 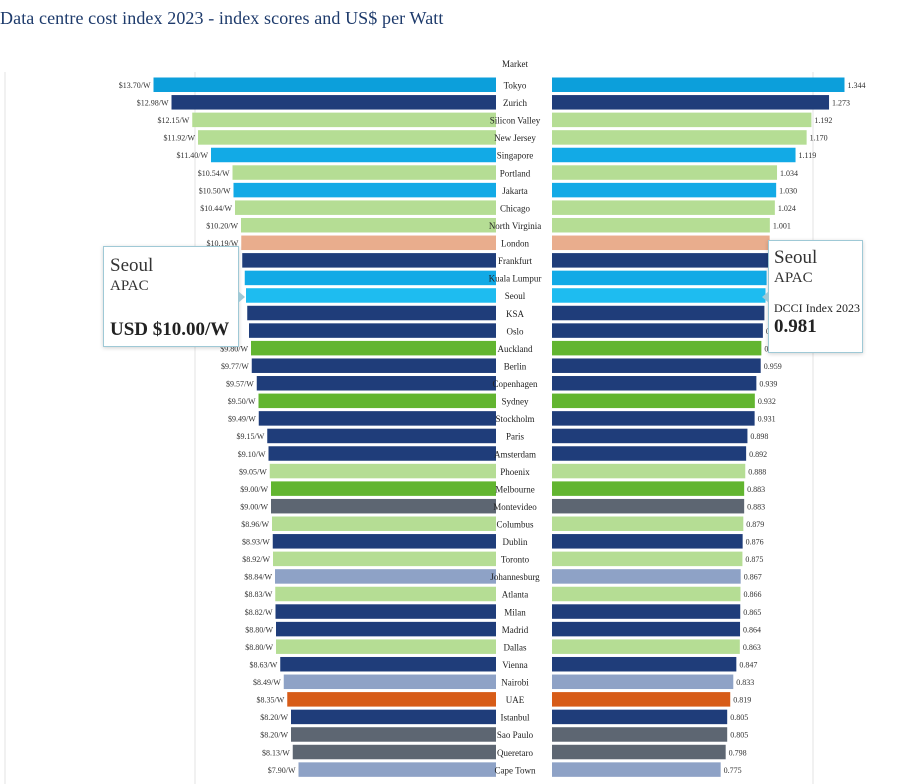 What do you see at coordinates (242, 401) in the screenshot?
I see `usd-value-label: $9.50/W` at bounding box center [242, 401].